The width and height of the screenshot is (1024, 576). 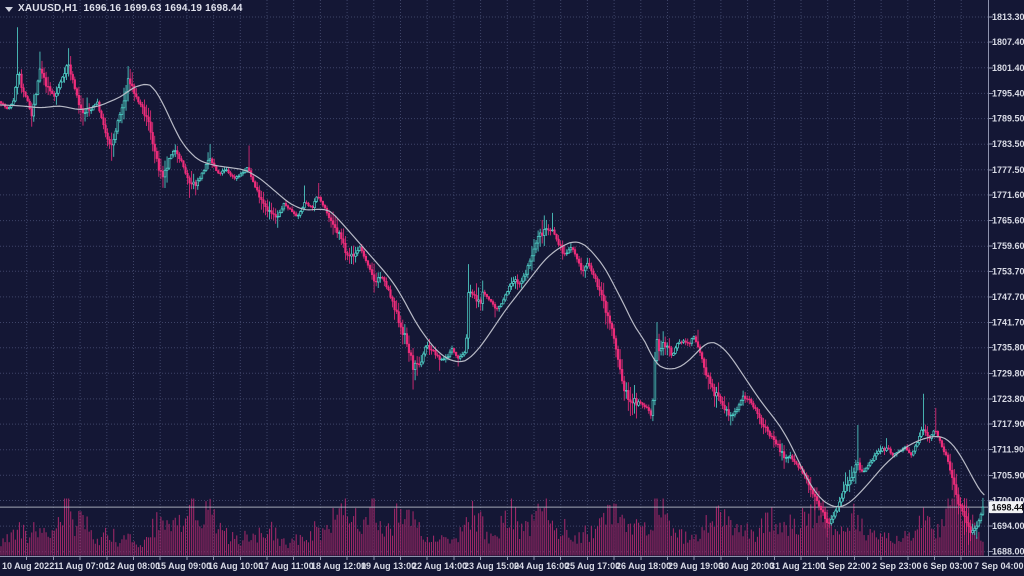 What do you see at coordinates (1008, 399) in the screenshot?
I see `price-label: 1723.80` at bounding box center [1008, 399].